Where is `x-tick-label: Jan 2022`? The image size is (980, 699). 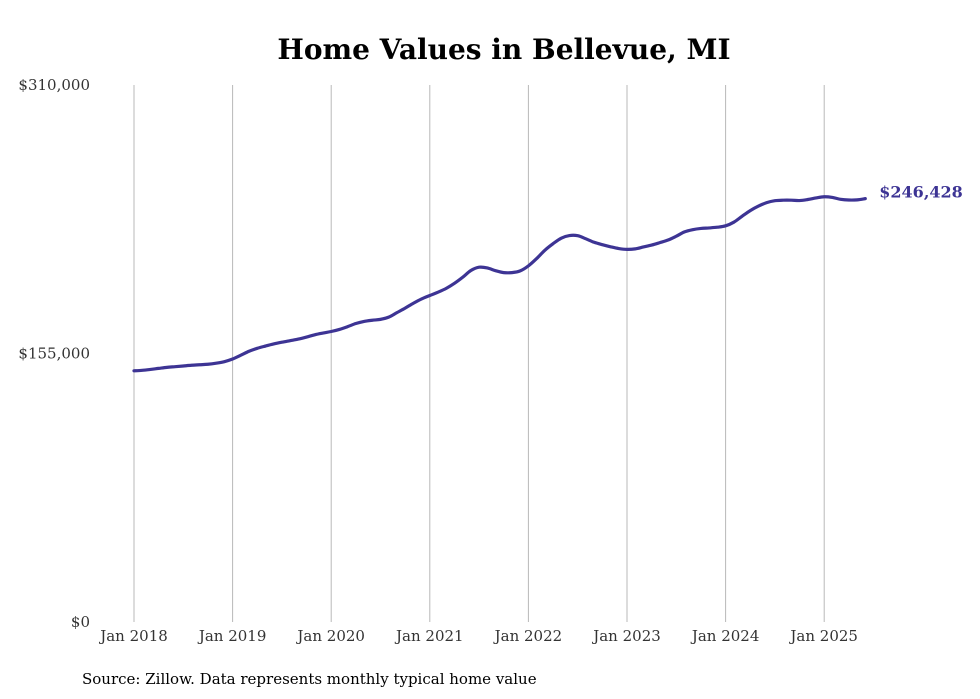 x-tick-label: Jan 2022 is located at coordinates (528, 636).